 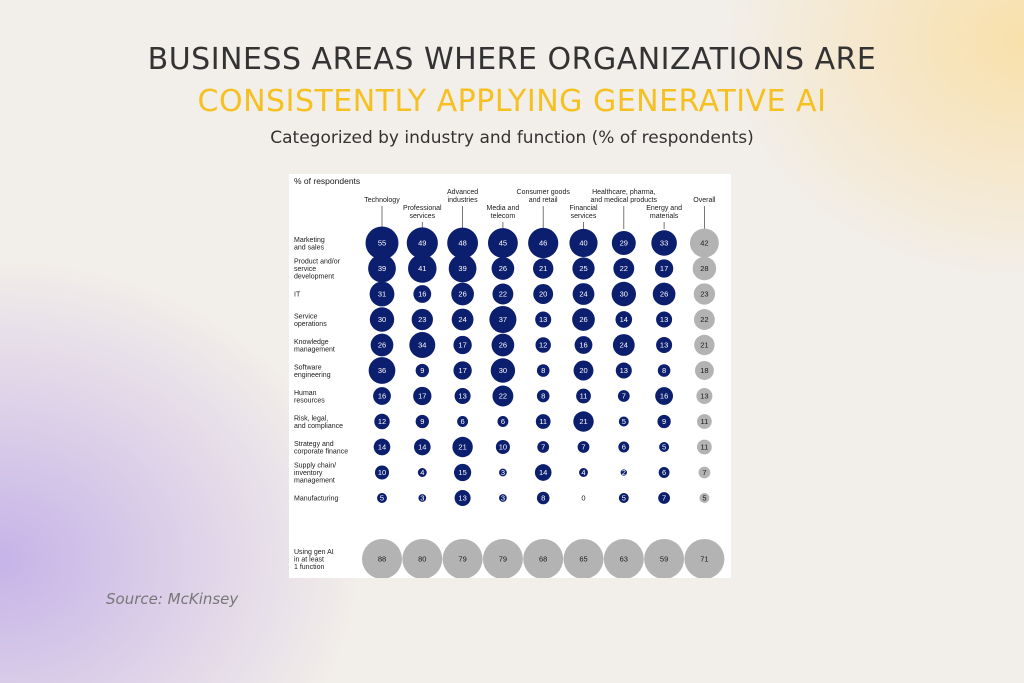 I want to click on bubble-r10-c0, so click(x=382, y=498).